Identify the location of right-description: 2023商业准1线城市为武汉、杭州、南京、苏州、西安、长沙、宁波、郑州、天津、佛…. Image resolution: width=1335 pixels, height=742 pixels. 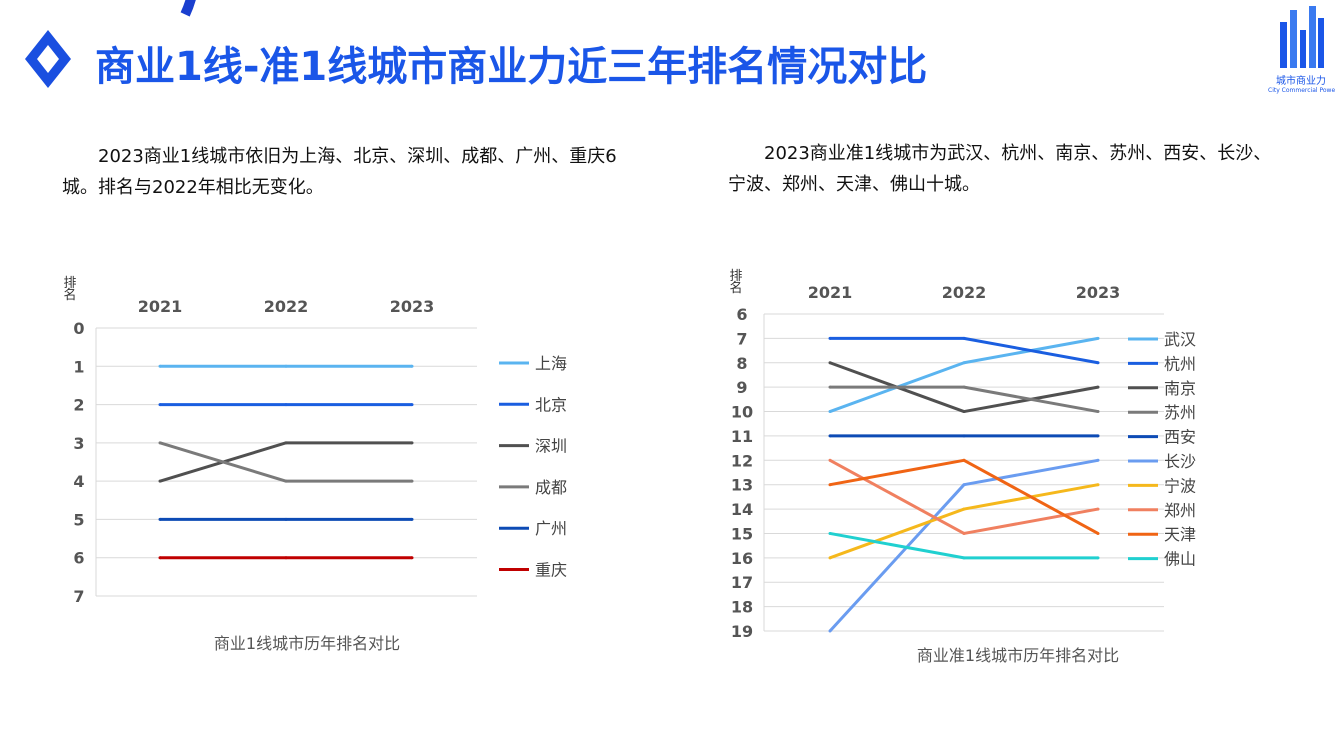
(1000, 169).